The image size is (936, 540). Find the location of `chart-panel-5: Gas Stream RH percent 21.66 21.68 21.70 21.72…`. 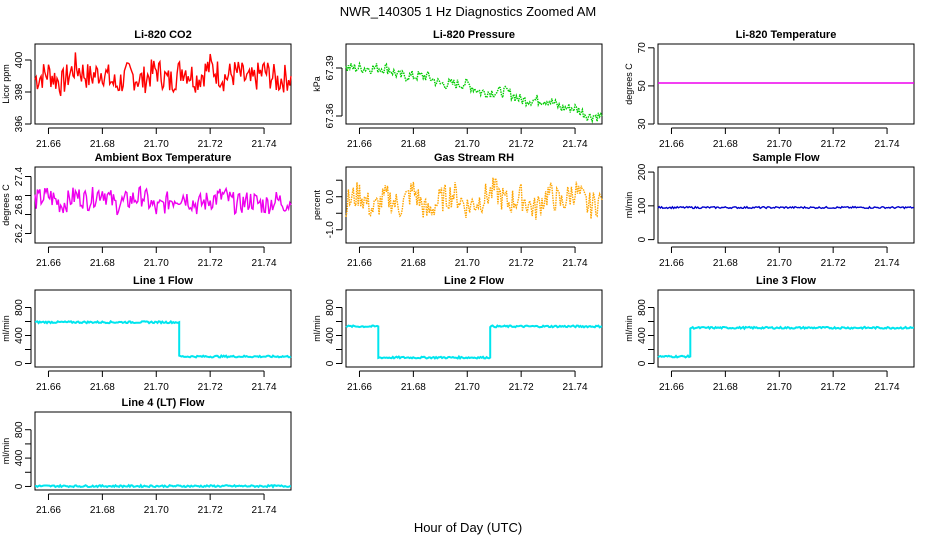

chart-panel-5: Gas Stream RH percent 21.66 21.68 21.70 21.72… is located at coordinates (457, 210).